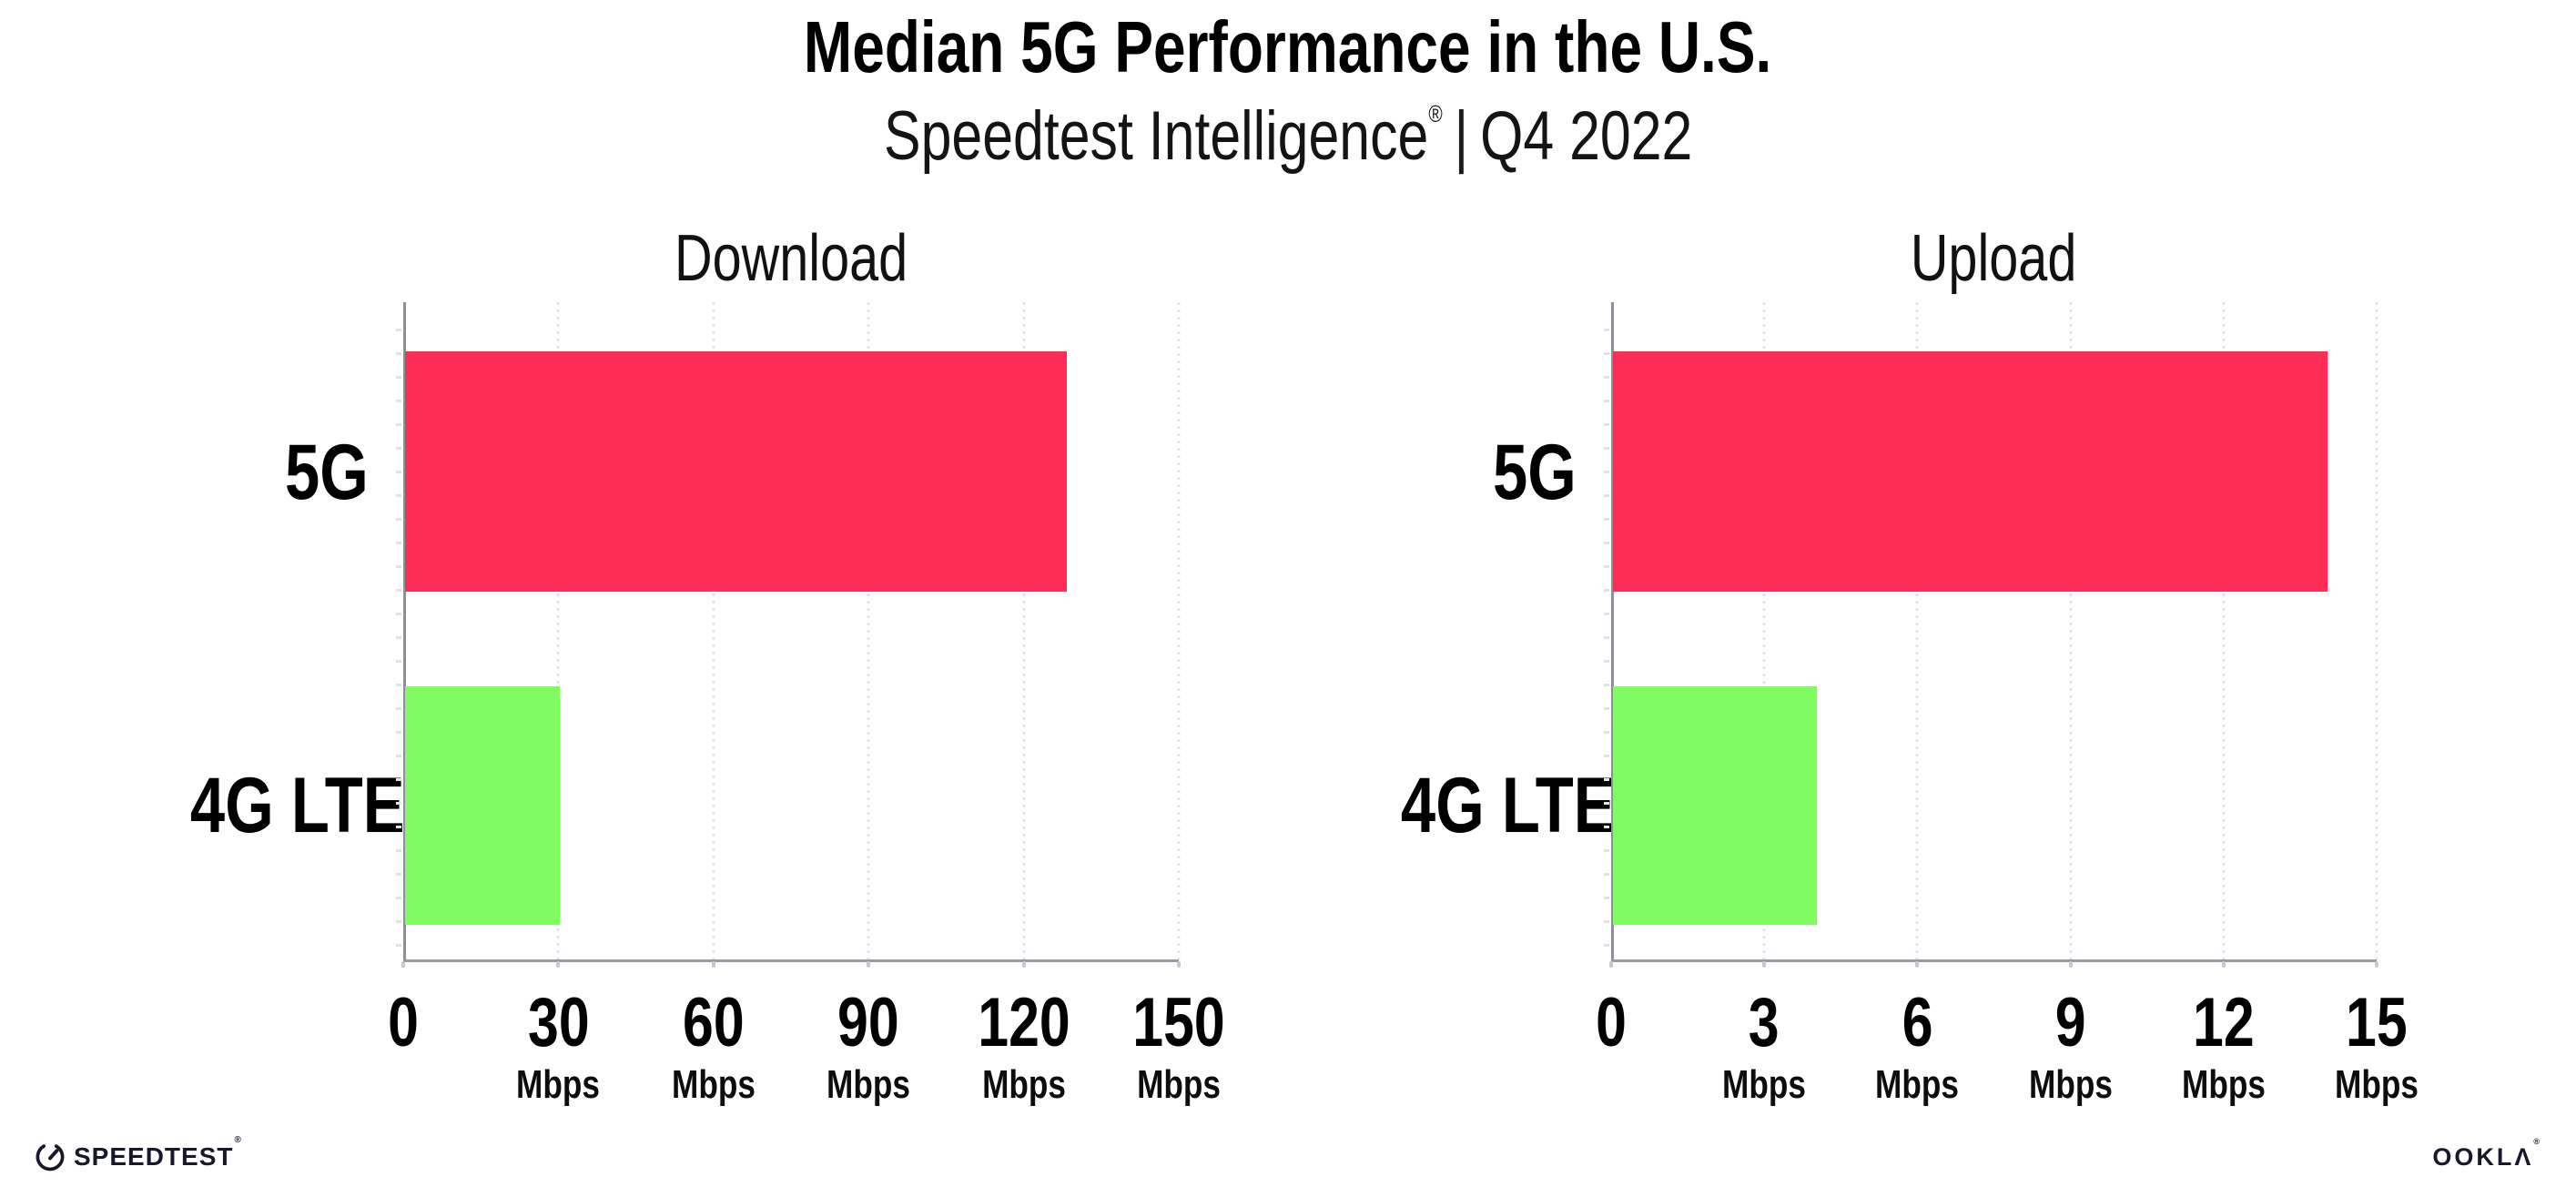  Describe the element at coordinates (158, 1153) in the screenshot. I see `speedtest-wordmark: SPEEDTEST®` at that location.